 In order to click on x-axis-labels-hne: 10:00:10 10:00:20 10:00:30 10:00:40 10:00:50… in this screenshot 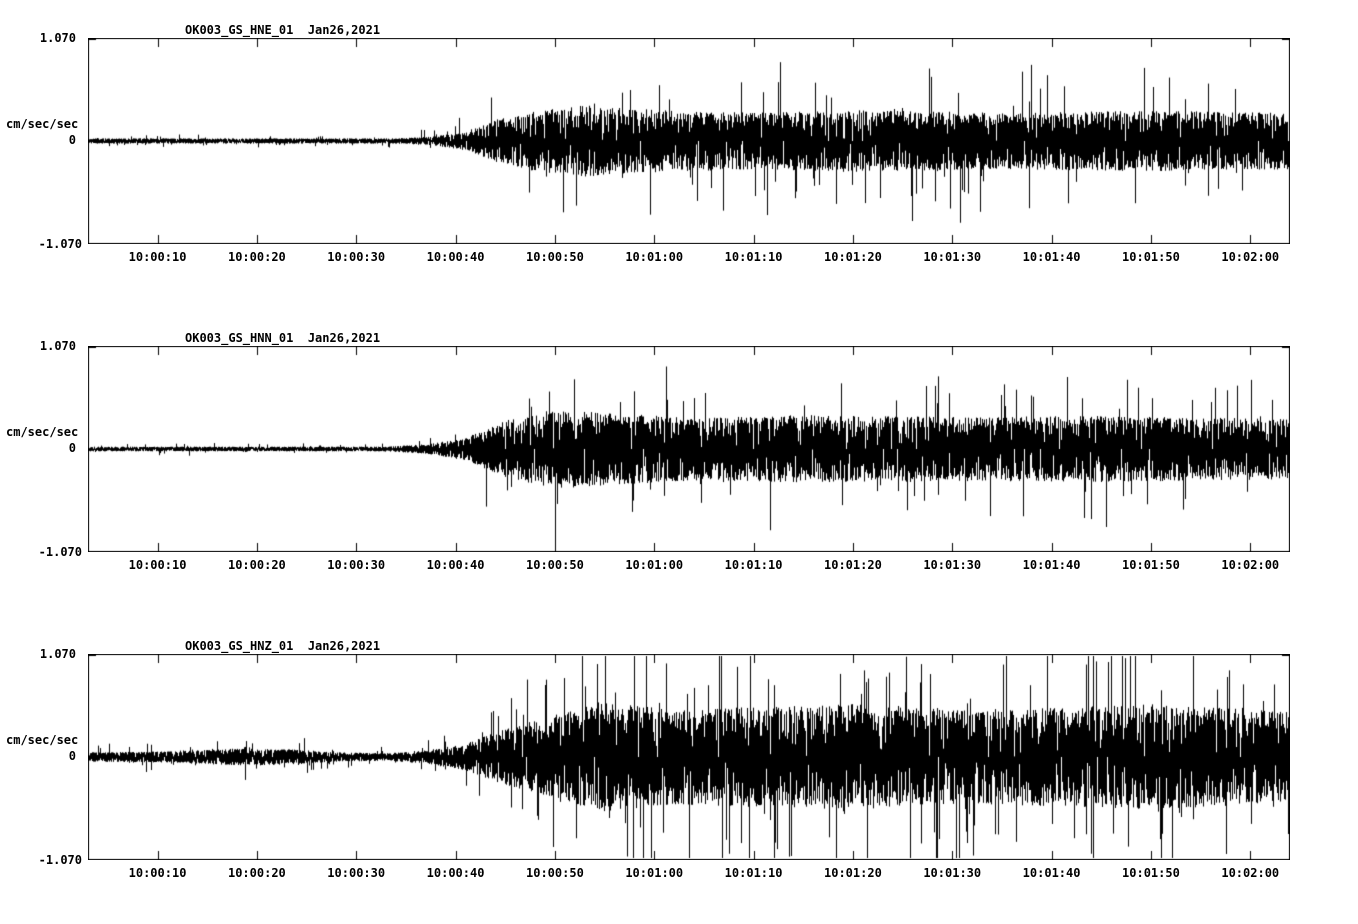, I will do `click(689, 255)`.